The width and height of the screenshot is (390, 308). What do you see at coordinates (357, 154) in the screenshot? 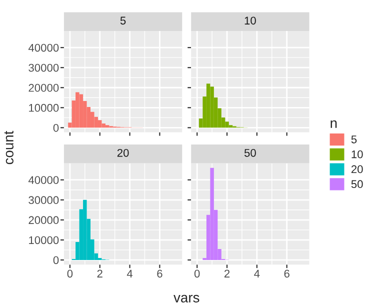
I see `legend-label: 10` at bounding box center [357, 154].